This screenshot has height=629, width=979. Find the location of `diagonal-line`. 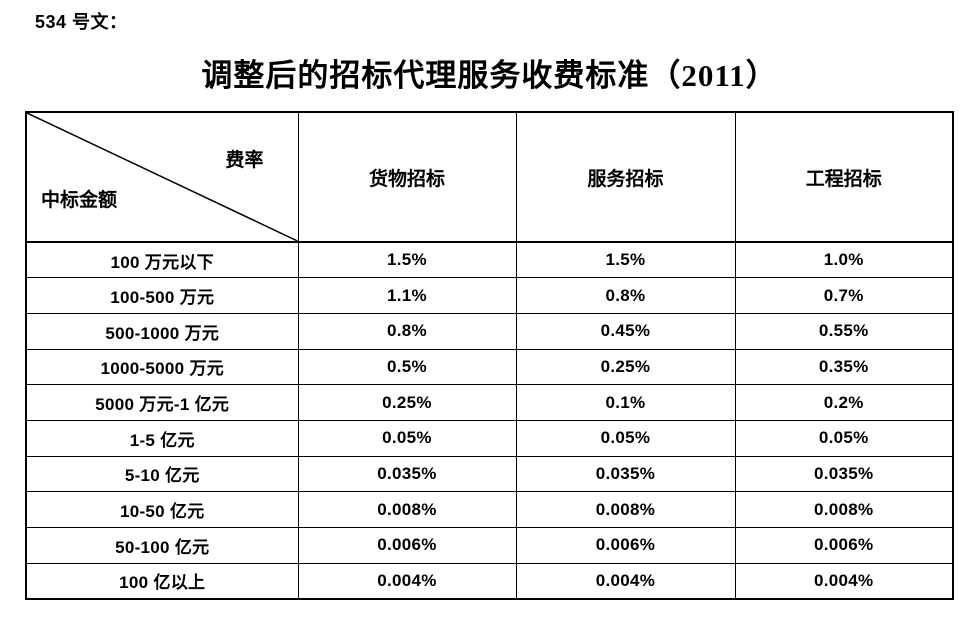

diagonal-line is located at coordinates (162, 177).